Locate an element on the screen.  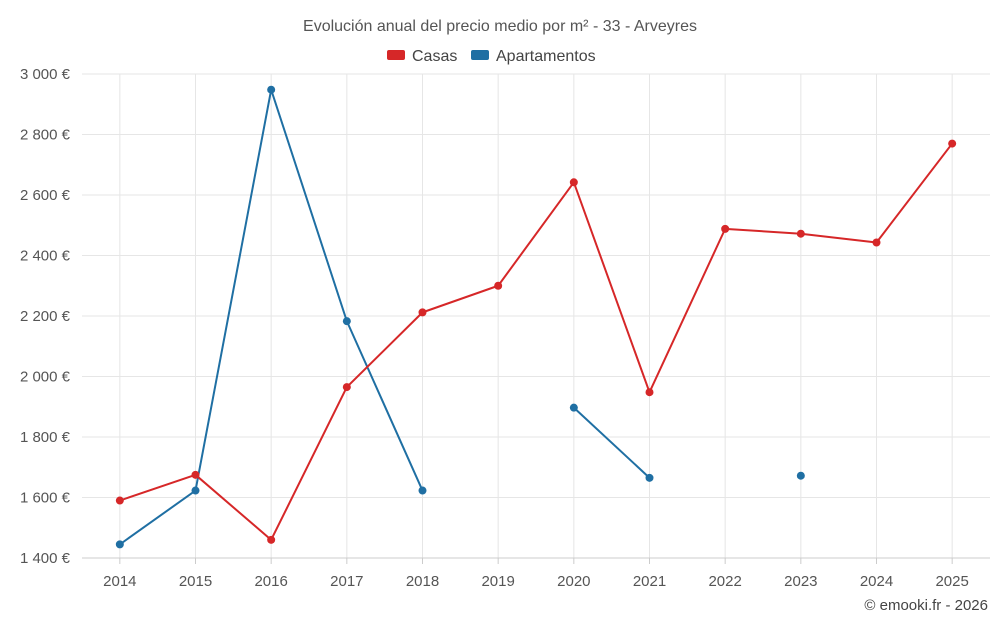
x-tick-label: 2023 is located at coordinates (800, 581).